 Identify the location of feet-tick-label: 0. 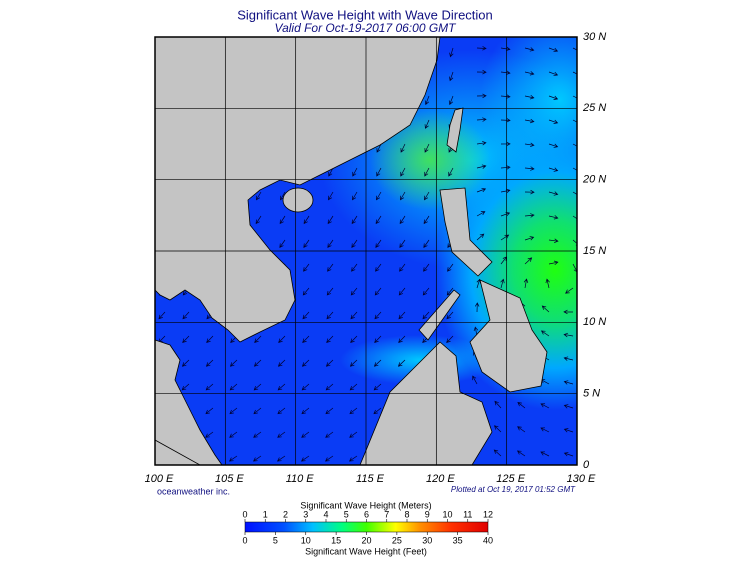
(244, 540).